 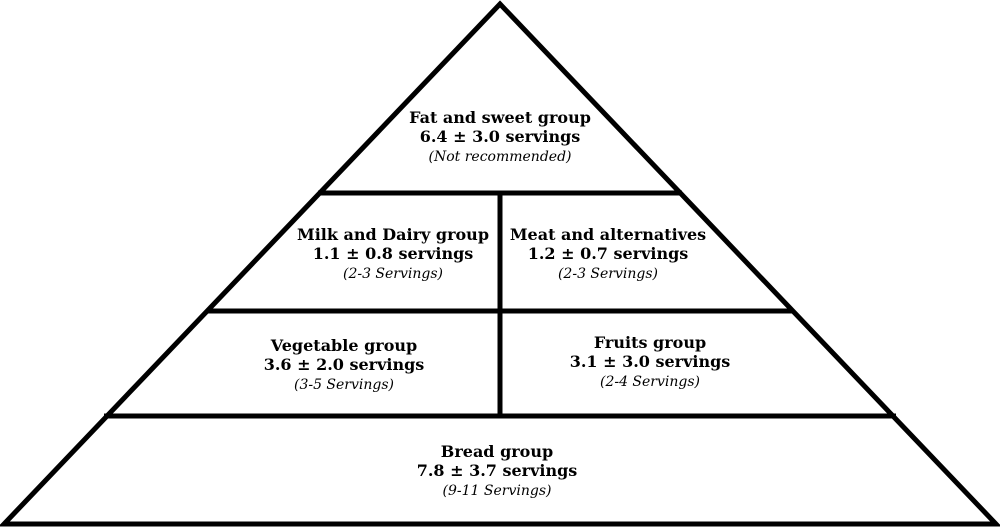 I want to click on milk-dairy-group-name: Milk and Dairy group, so click(x=393, y=234).